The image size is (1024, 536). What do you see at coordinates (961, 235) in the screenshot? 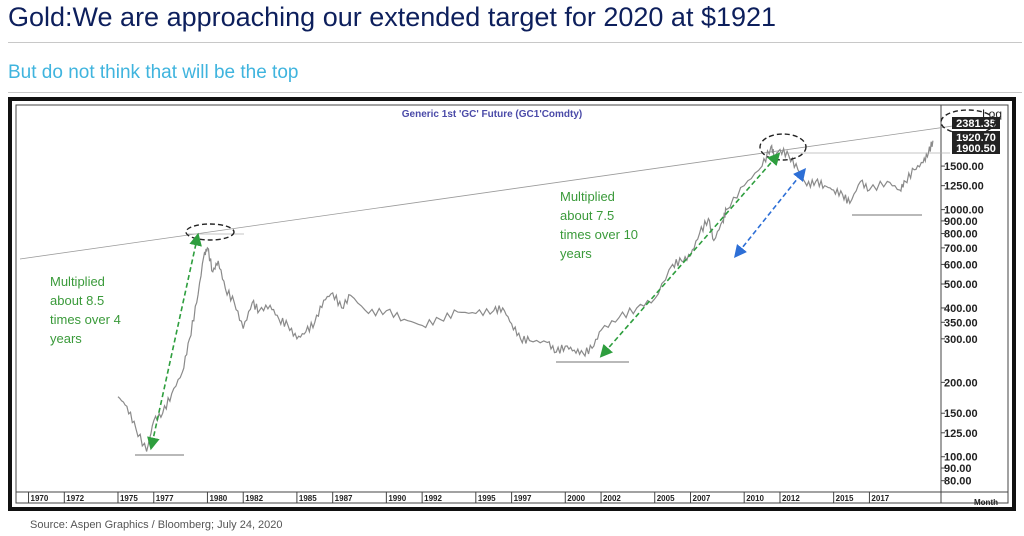
I see `y-tick-label: 800.00` at bounding box center [961, 235].